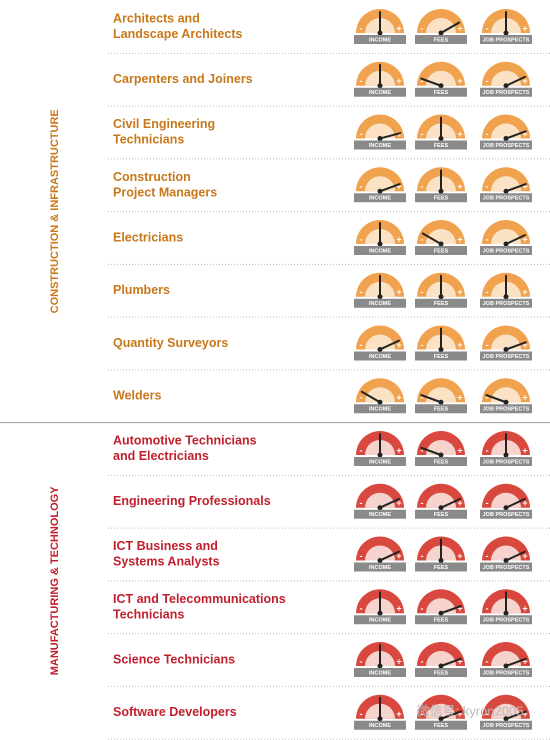 The width and height of the screenshot is (550, 740). What do you see at coordinates (174, 659) in the screenshot?
I see `occupation-title: Science Technicians` at bounding box center [174, 659].